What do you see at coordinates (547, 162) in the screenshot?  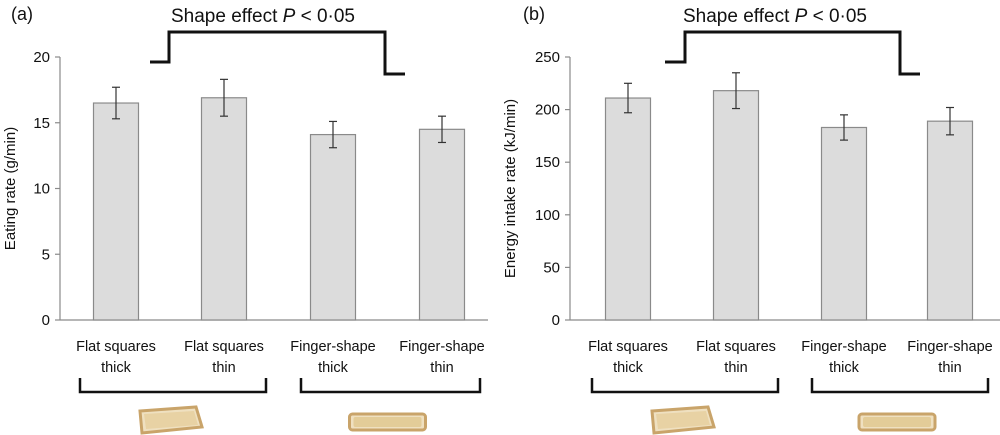 I see `y-tick-label: 150` at bounding box center [547, 162].